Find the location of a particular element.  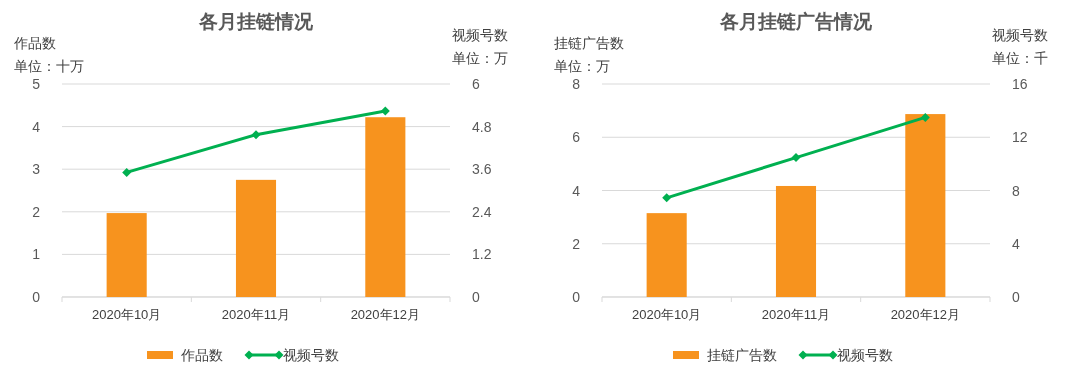

y2-tick-label: 3.6 is located at coordinates (482, 169).